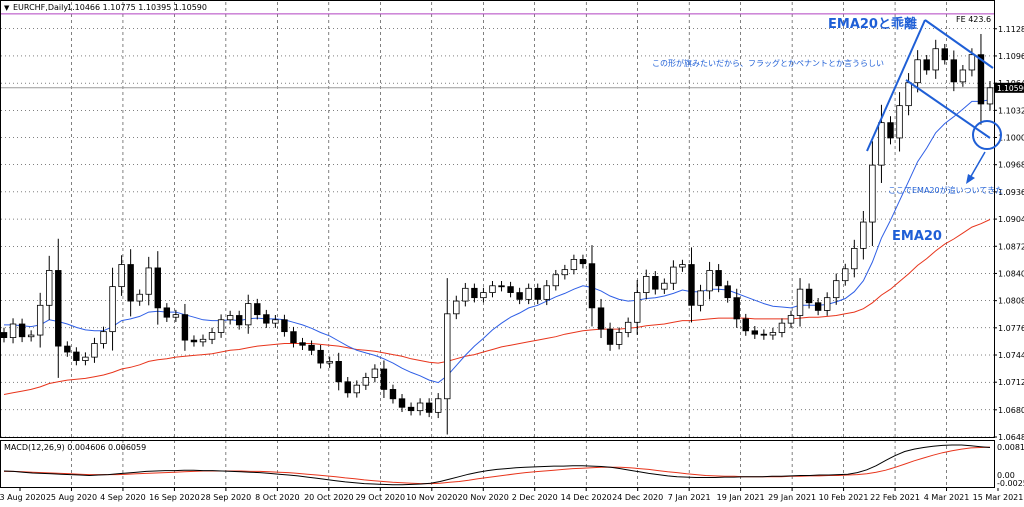 Image resolution: width=1024 pixels, height=507 pixels. I want to click on price-tick-label: 1.10965, so click(1011, 56).